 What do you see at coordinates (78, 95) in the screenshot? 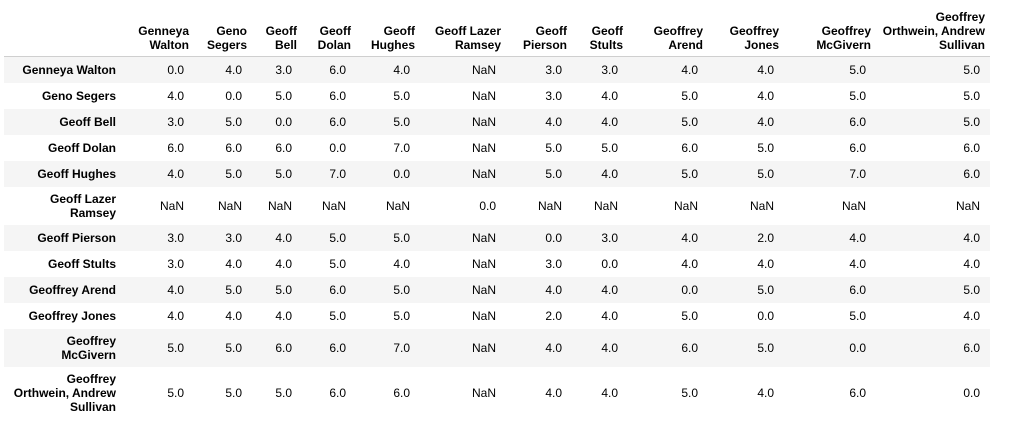
I see `row-index-line: Geno Segers` at bounding box center [78, 95].